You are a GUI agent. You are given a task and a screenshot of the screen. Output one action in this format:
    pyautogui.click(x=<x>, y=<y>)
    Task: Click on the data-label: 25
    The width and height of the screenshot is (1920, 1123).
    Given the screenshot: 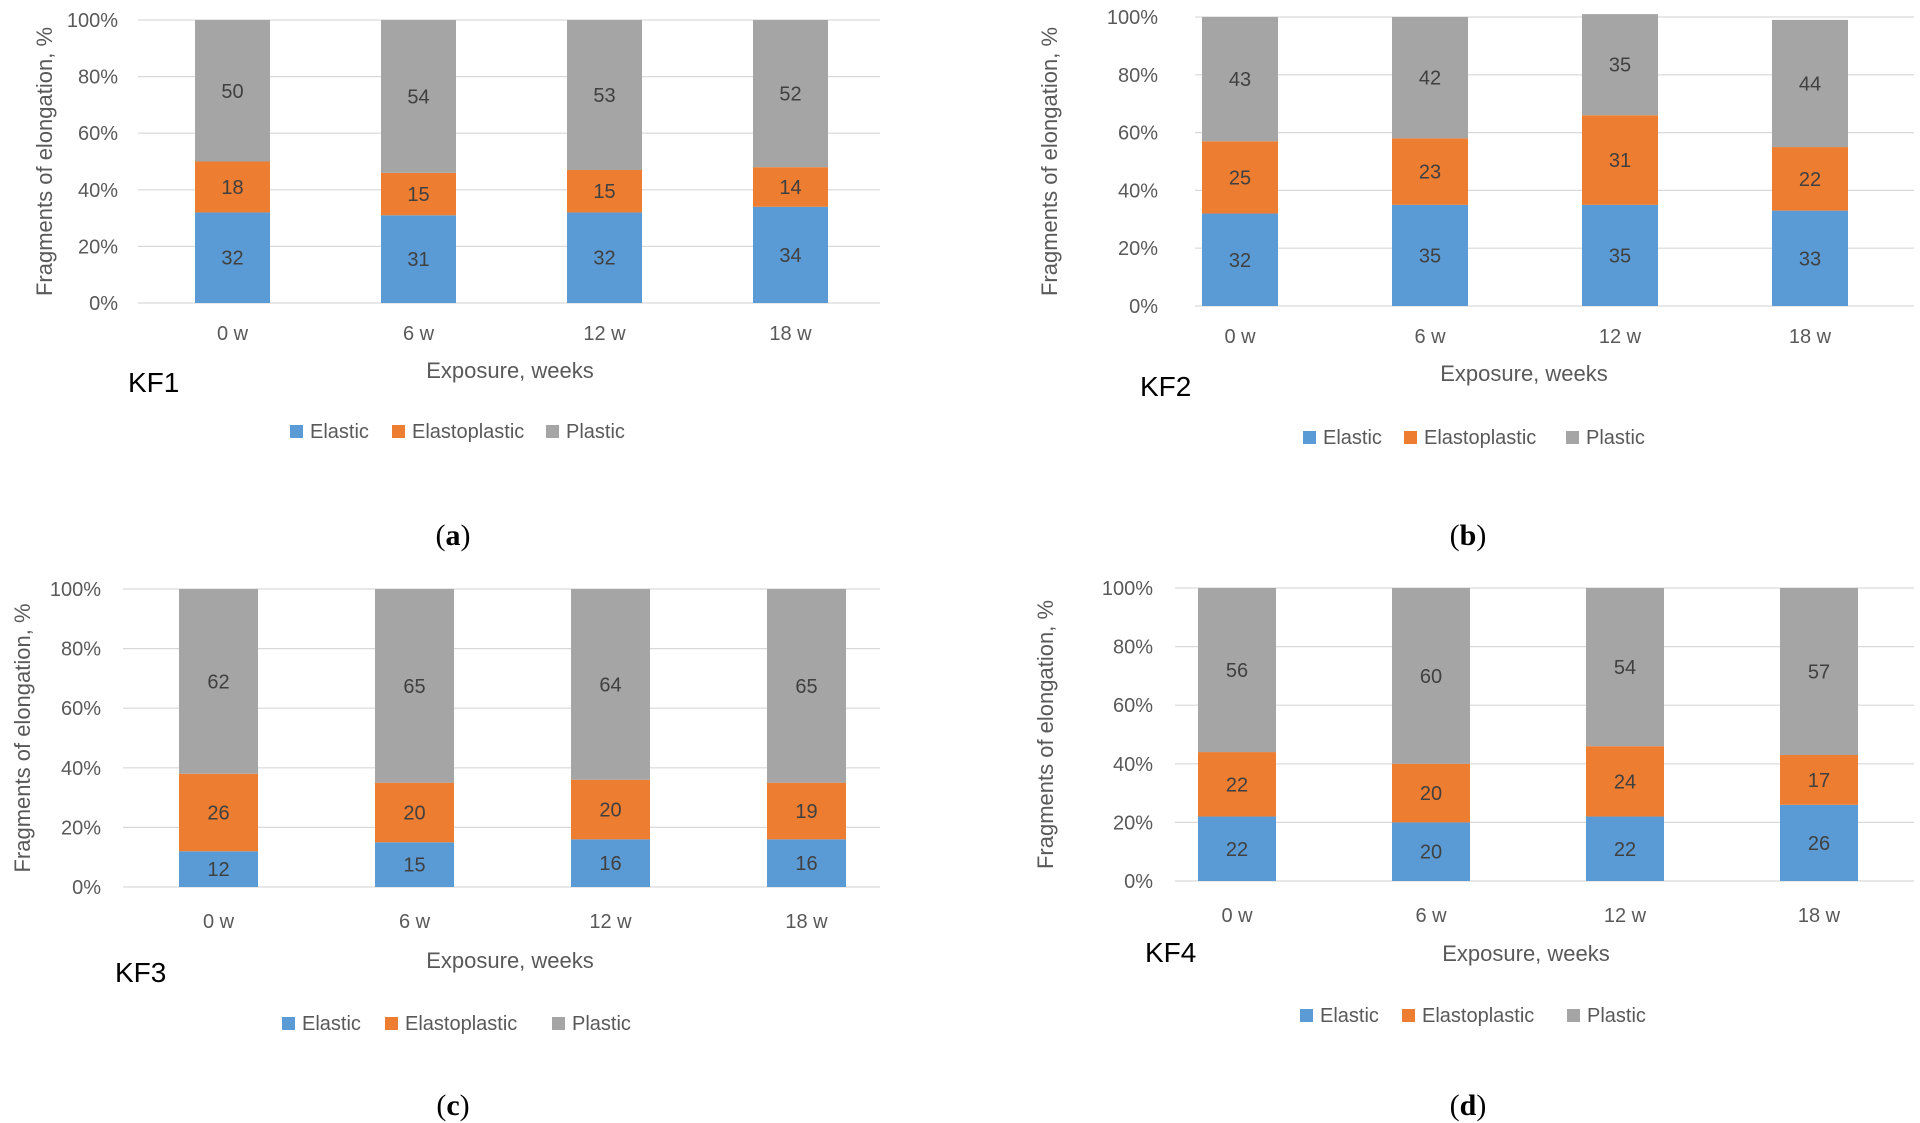 What is the action you would take?
    pyautogui.click(x=1240, y=178)
    